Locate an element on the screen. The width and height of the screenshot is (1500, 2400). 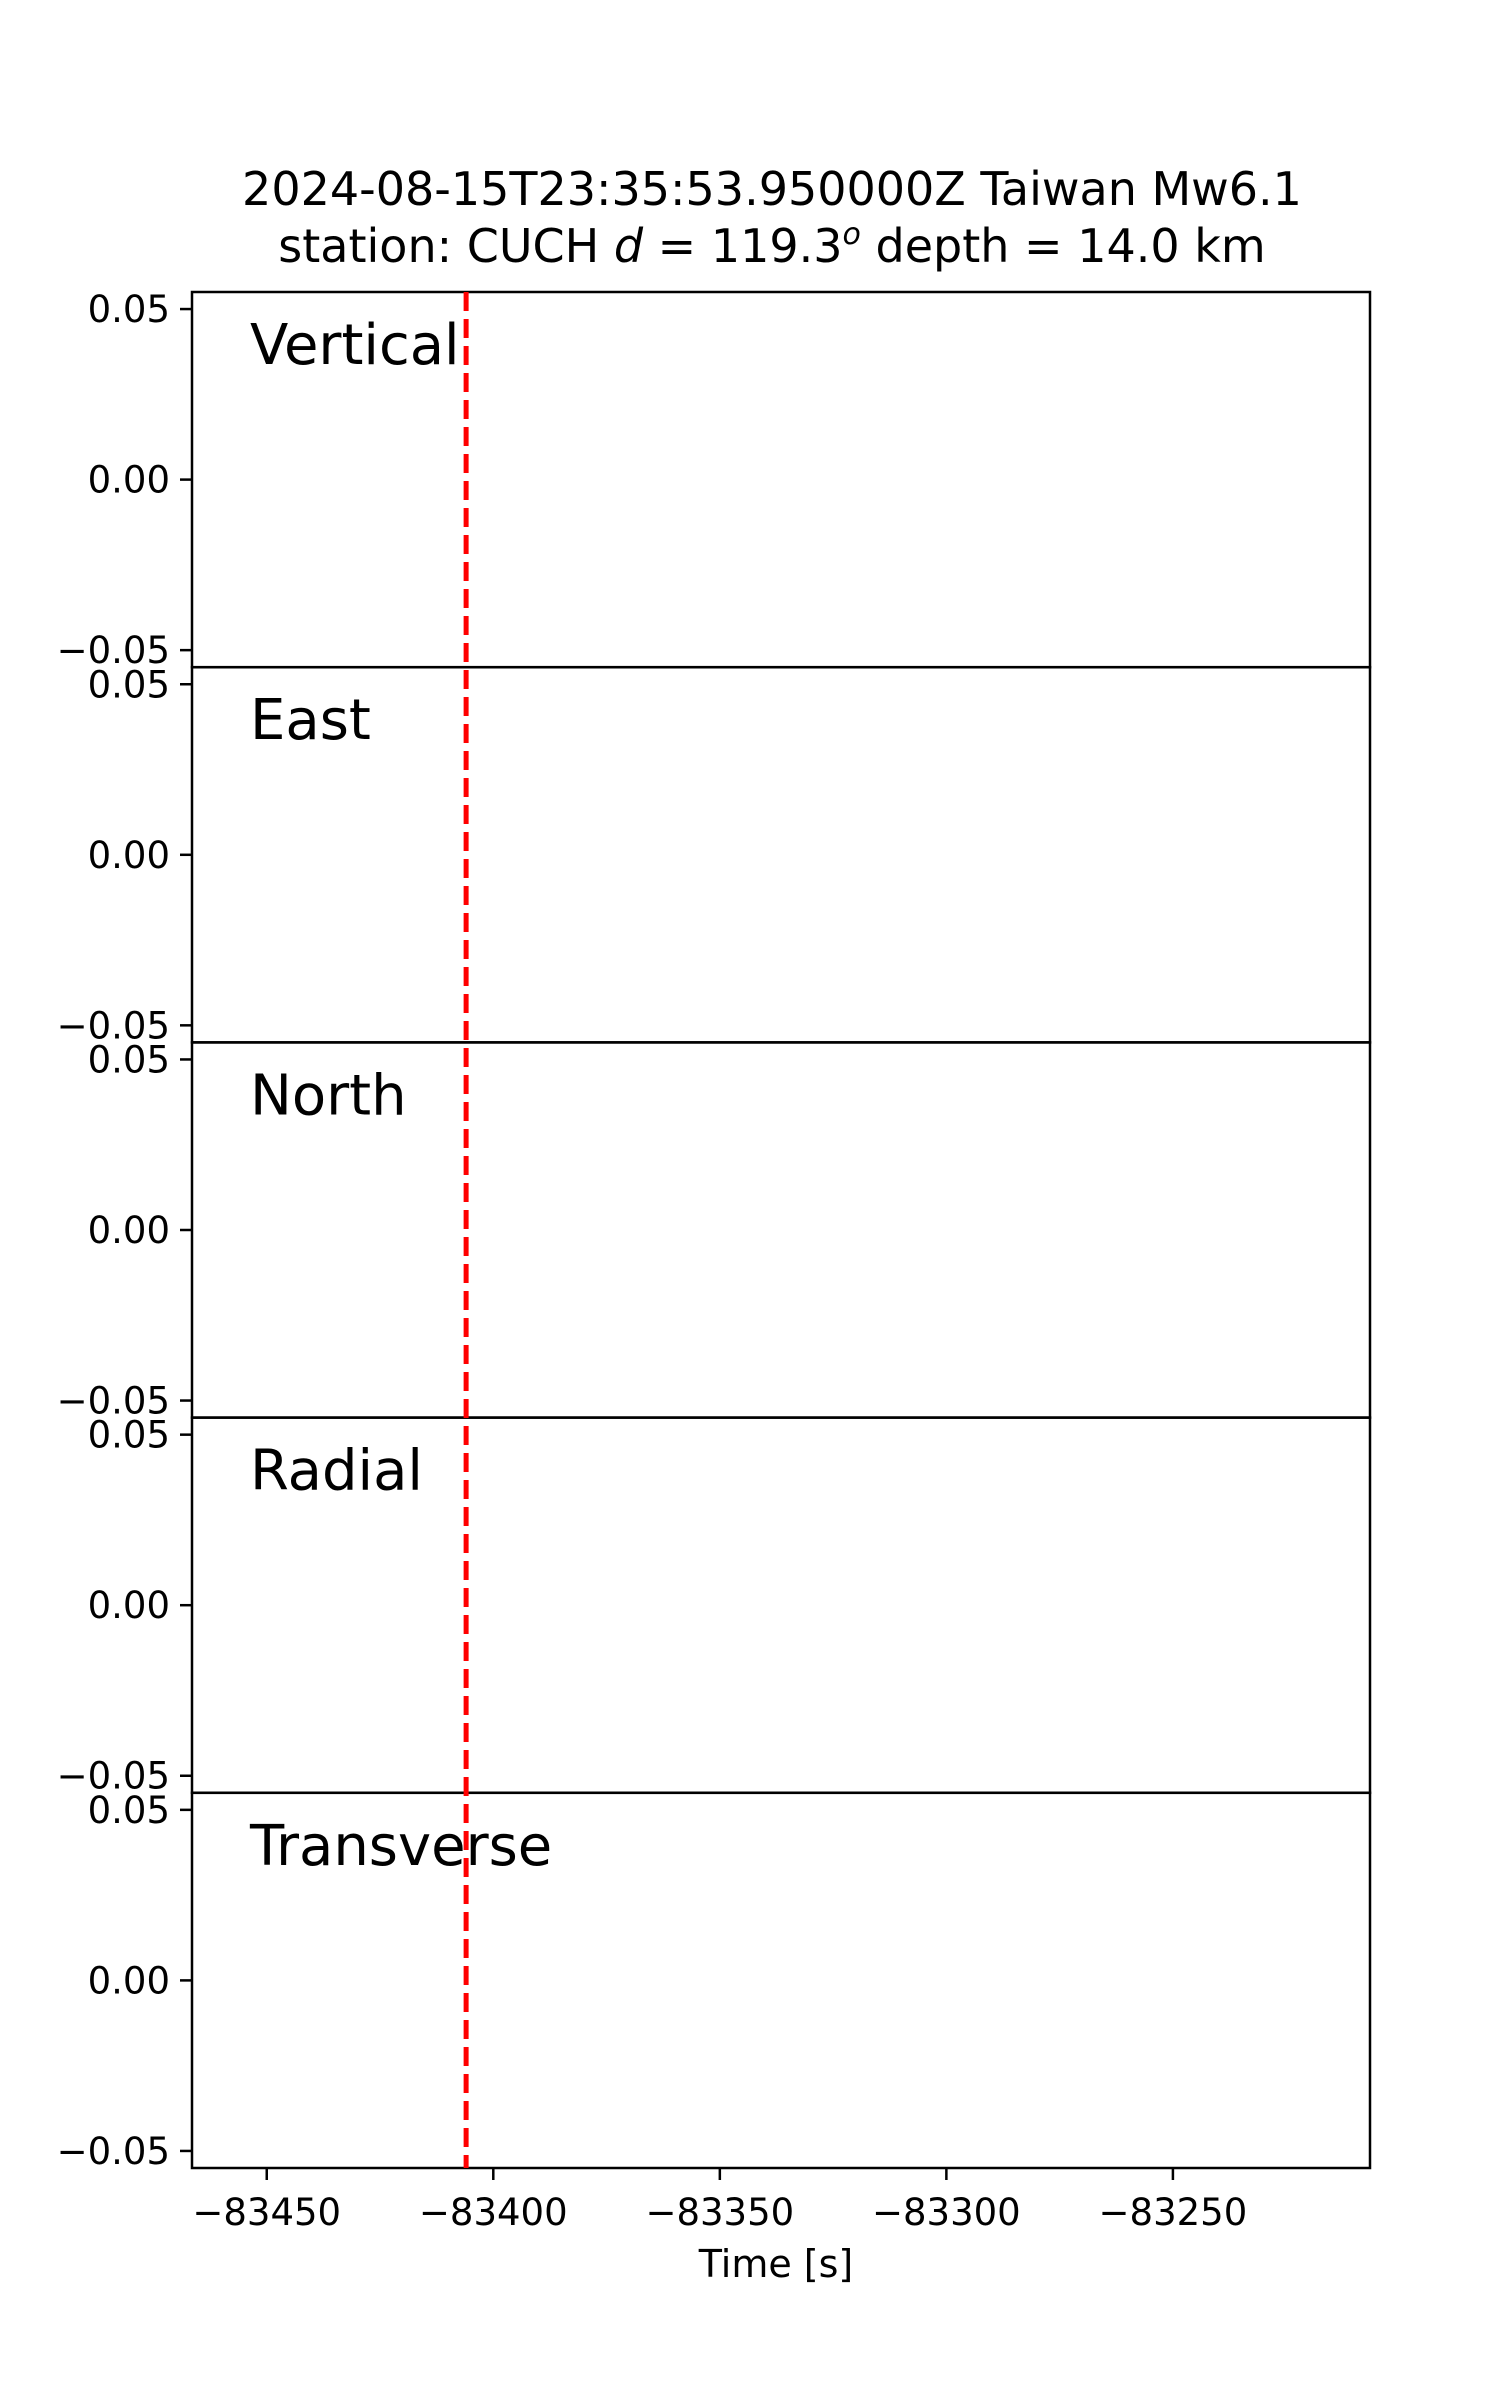
title-distance-symbol: d is located at coordinates (629, 246).